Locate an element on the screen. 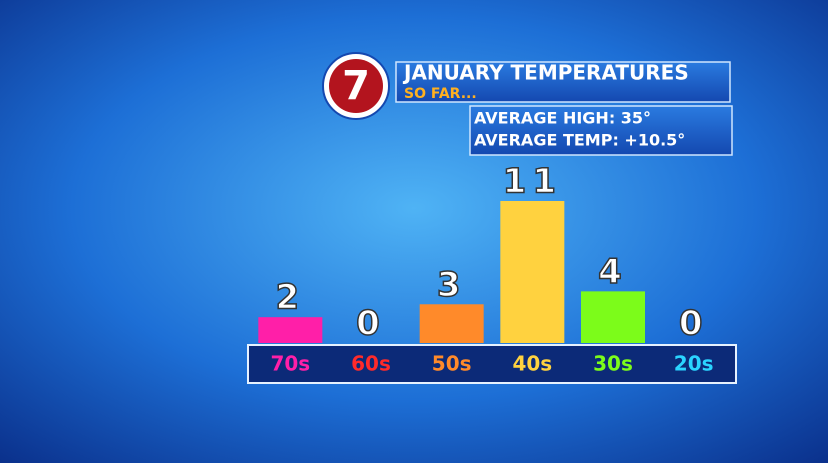 The height and width of the screenshot is (463, 828). category-label: 20s is located at coordinates (694, 364).